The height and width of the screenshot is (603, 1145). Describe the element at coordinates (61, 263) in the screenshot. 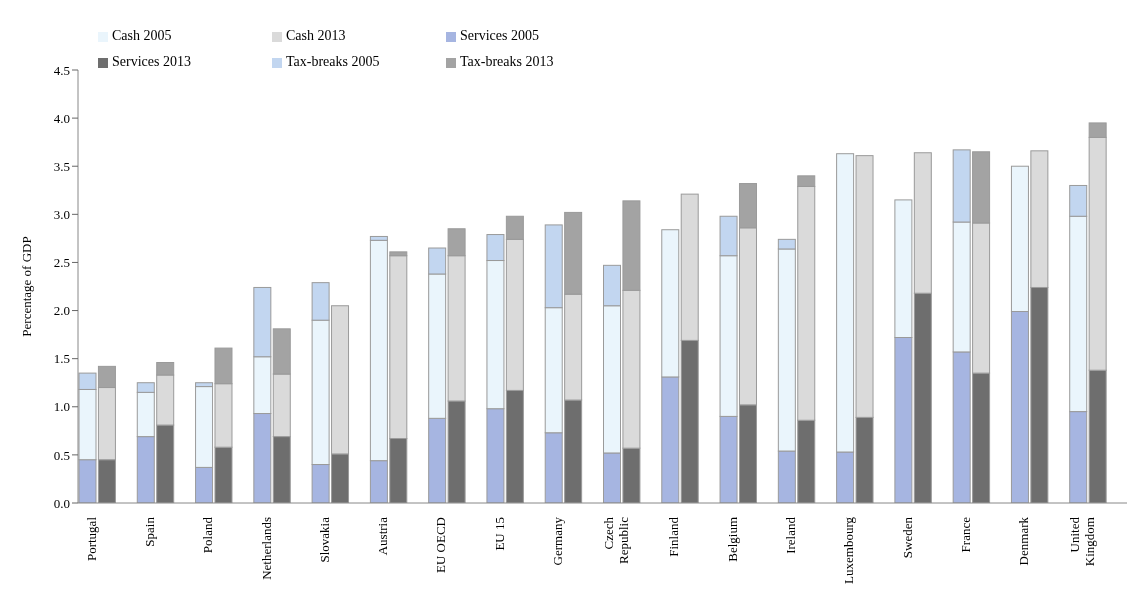

I see `y-tick-label: 2.5` at that location.